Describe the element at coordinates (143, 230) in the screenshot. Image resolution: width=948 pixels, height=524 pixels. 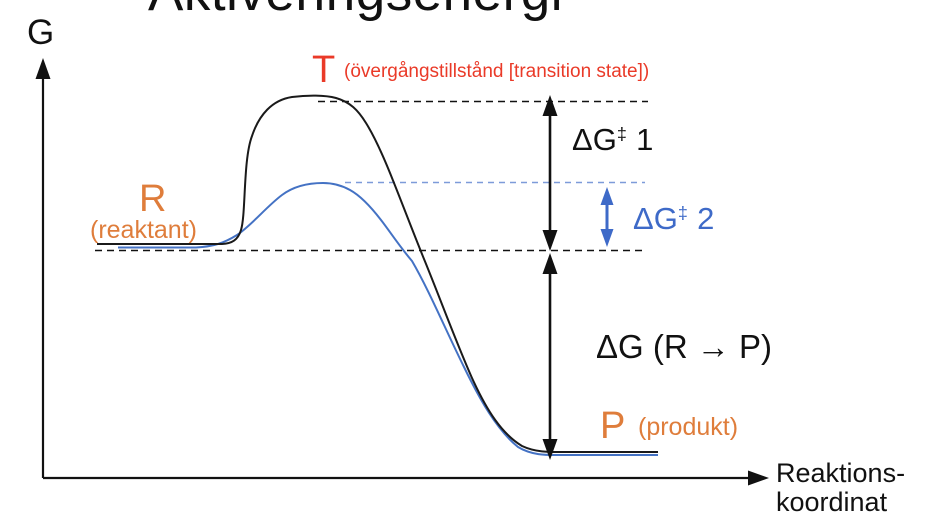
I see `reactant-caption: (reaktant)` at that location.